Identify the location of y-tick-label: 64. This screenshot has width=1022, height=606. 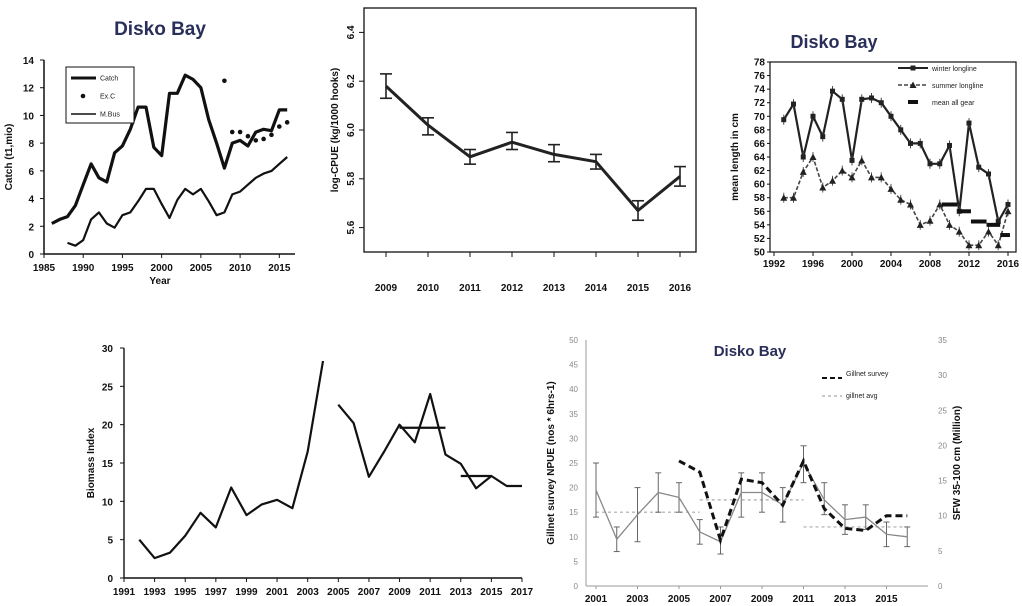
(760, 158).